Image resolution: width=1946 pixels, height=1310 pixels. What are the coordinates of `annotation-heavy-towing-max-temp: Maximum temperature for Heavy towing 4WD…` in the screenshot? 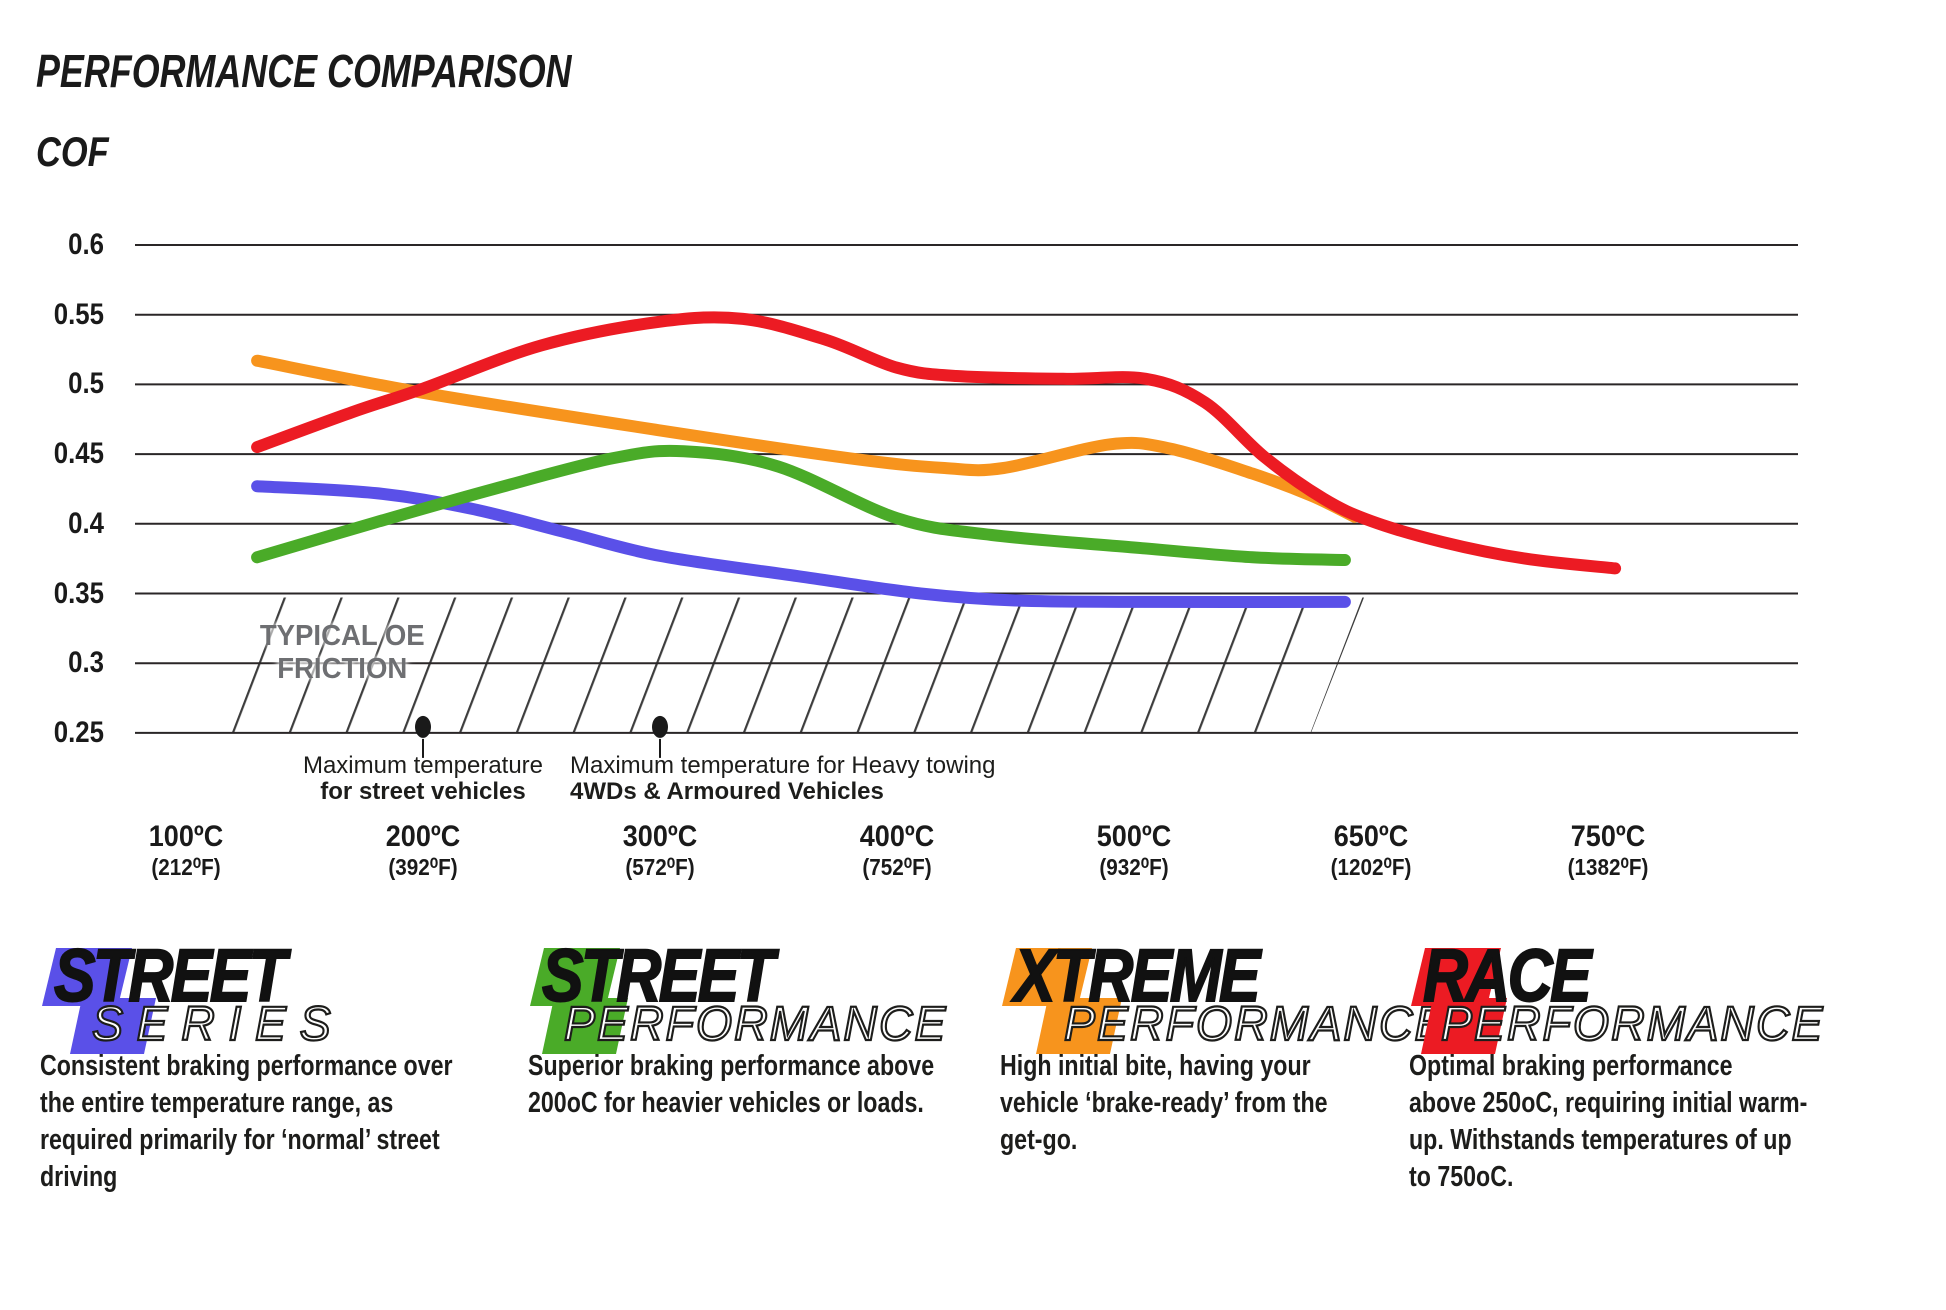 It's located at (800, 779).